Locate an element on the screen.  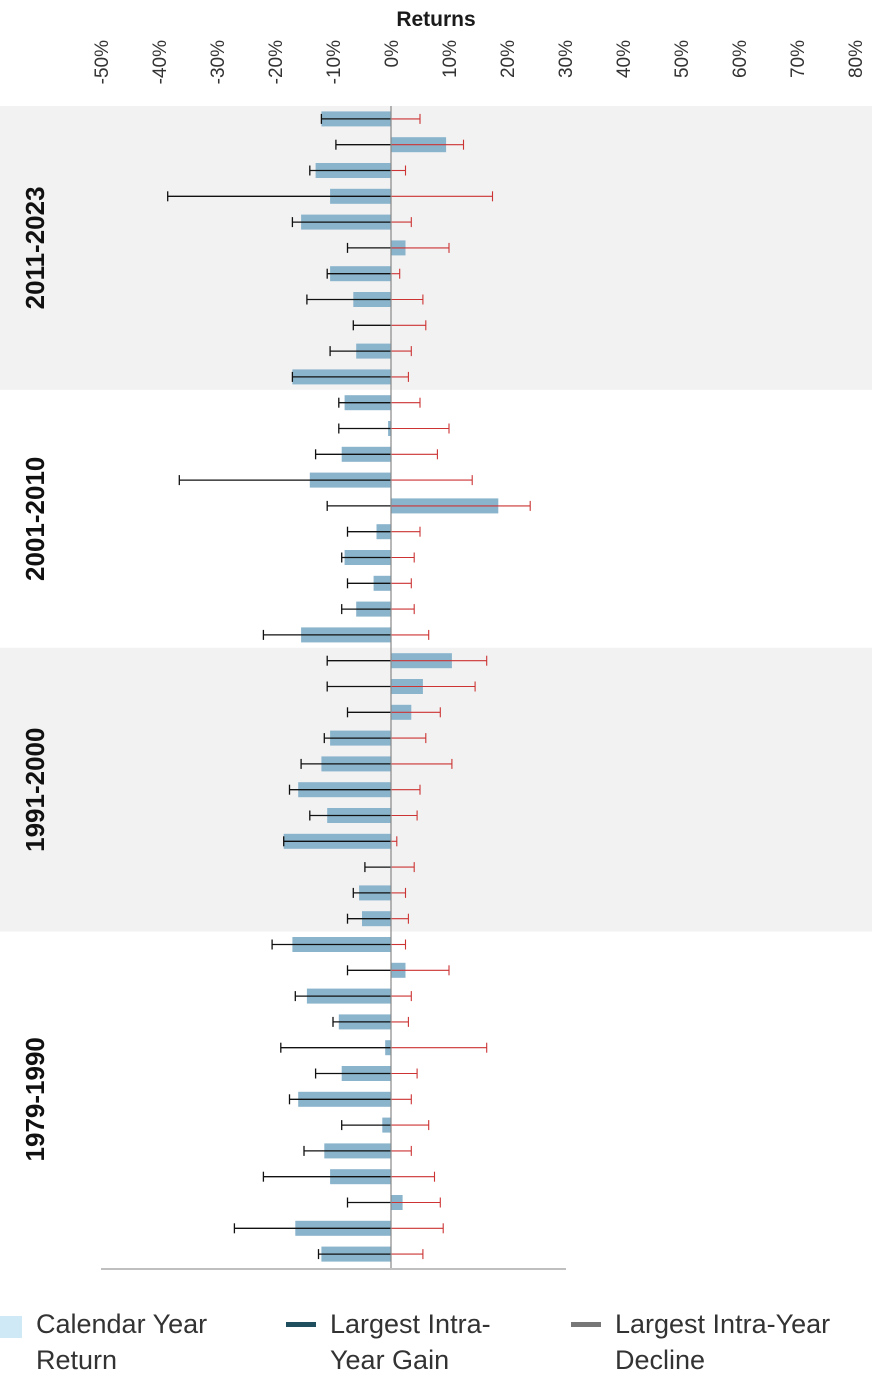
x-tick-label: -40% is located at coordinates (160, 62).